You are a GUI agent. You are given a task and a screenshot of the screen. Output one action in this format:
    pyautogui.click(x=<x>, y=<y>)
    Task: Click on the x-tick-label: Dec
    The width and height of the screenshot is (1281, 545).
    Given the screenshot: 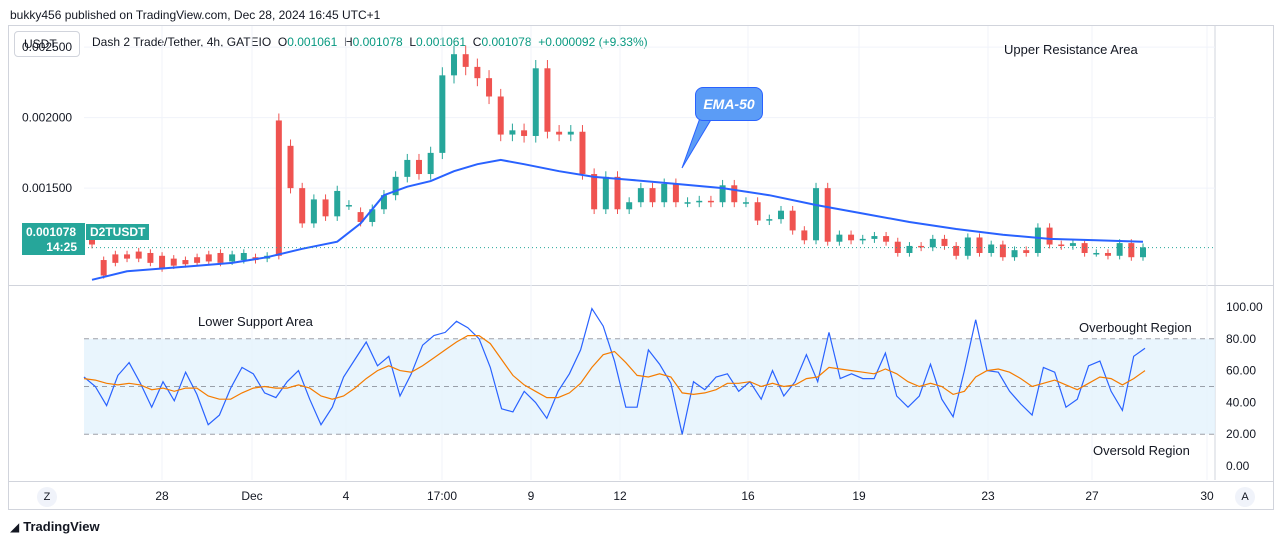 What is the action you would take?
    pyautogui.click(x=251, y=496)
    